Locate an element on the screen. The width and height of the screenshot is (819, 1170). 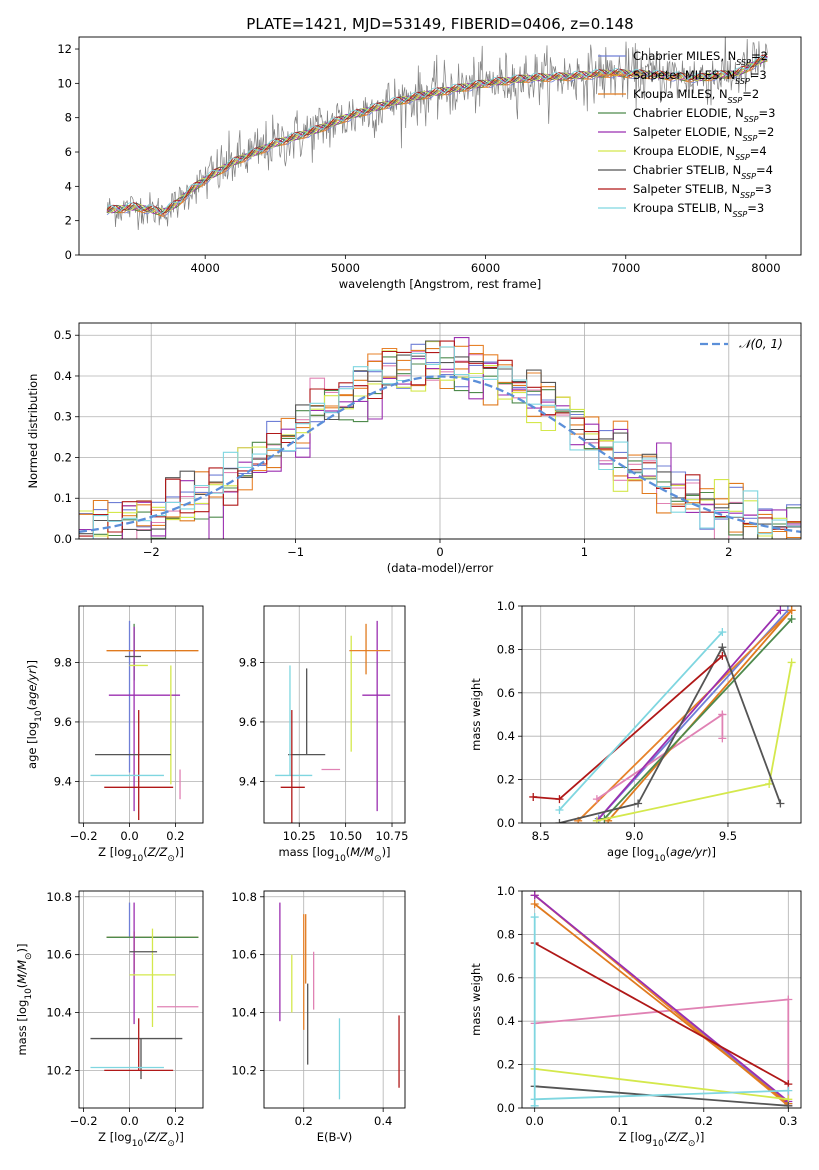
x-tick-label: 10.50 is located at coordinates (345, 836).